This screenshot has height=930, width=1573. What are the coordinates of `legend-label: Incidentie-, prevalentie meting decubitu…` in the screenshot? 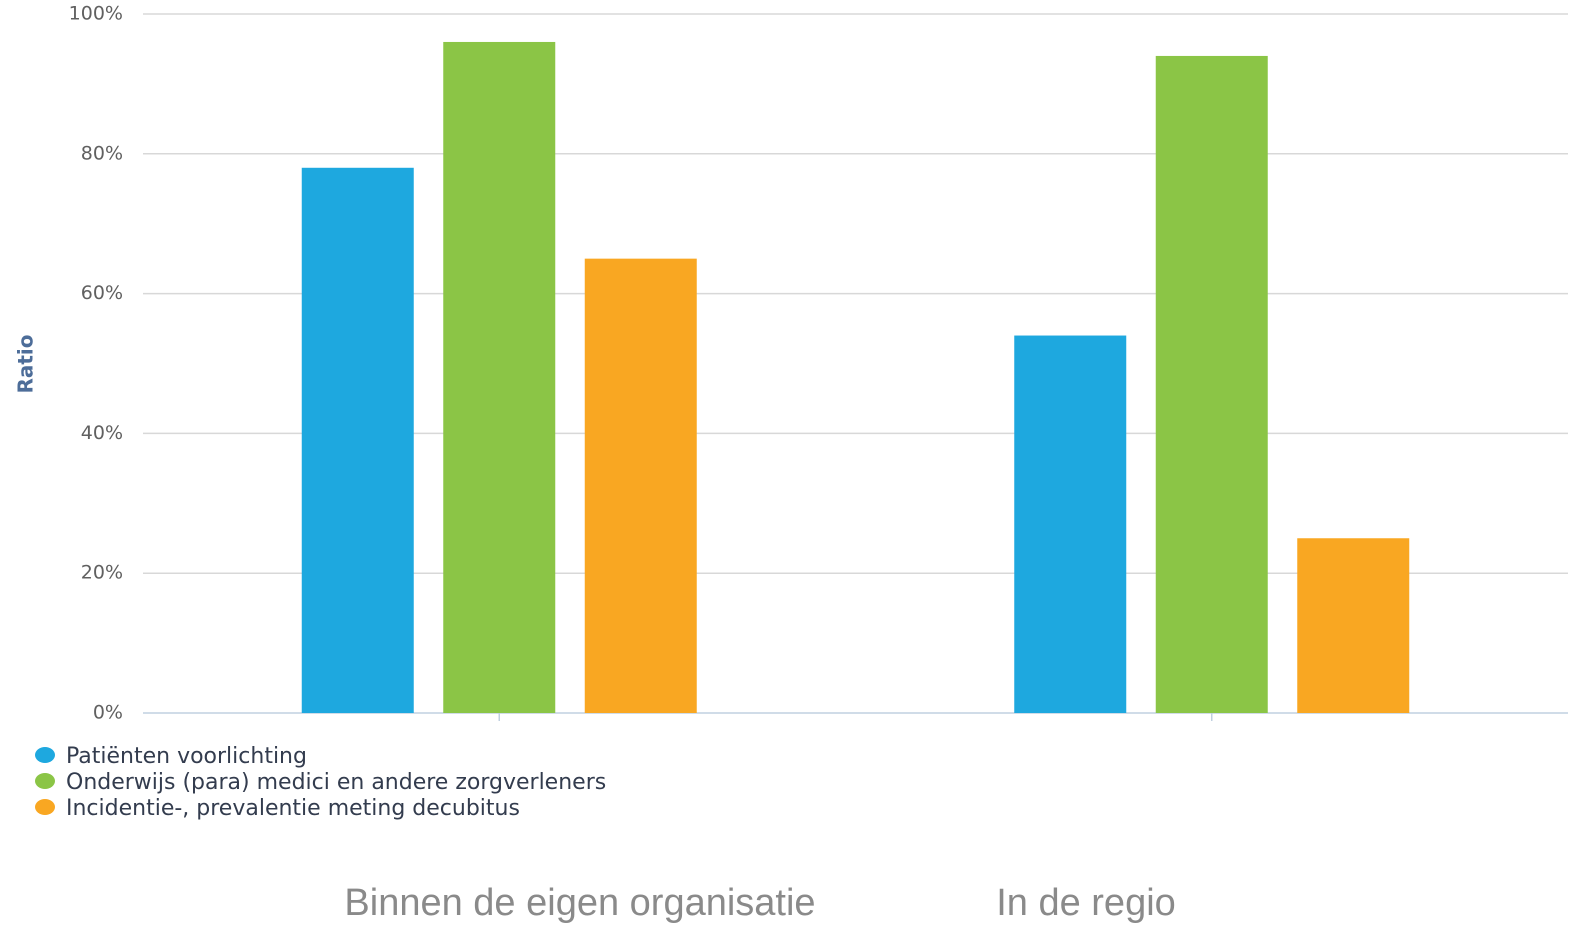 It's located at (293, 808).